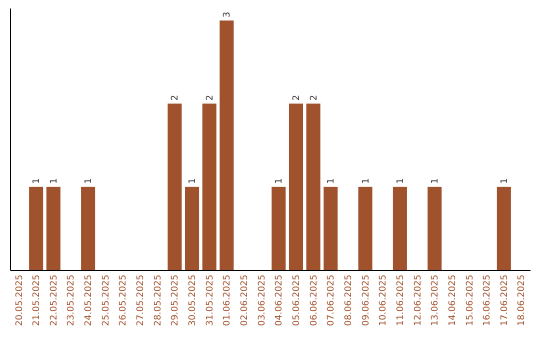 This screenshot has width=540, height=340. I want to click on x-tick-label: 17.06.2025, so click(505, 300).